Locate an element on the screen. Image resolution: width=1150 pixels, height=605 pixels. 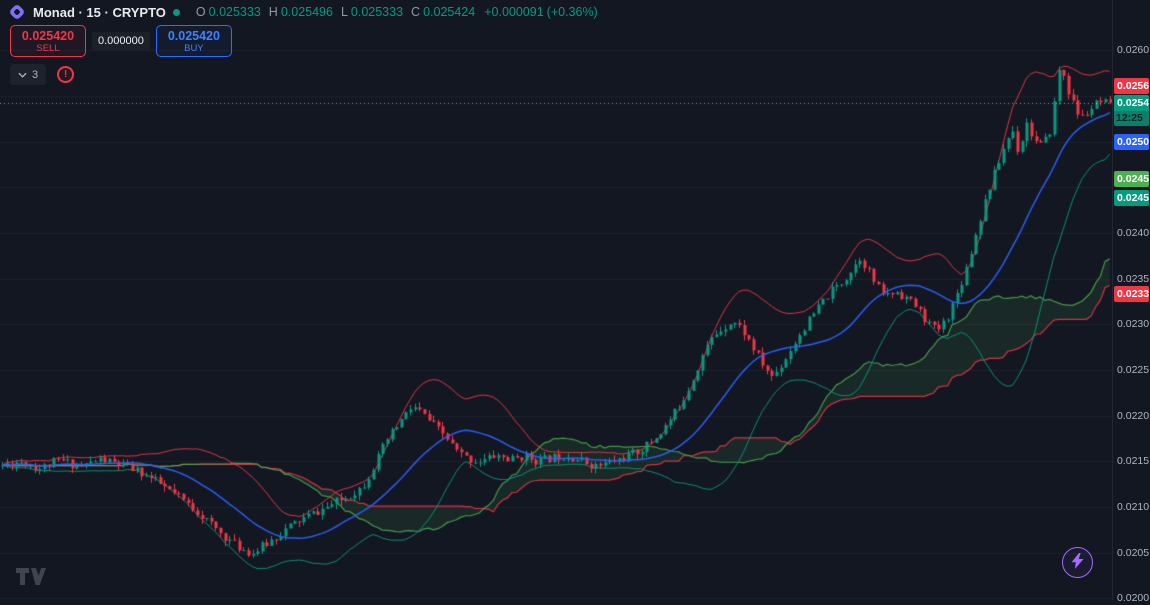
low-label: L is located at coordinates (344, 12).